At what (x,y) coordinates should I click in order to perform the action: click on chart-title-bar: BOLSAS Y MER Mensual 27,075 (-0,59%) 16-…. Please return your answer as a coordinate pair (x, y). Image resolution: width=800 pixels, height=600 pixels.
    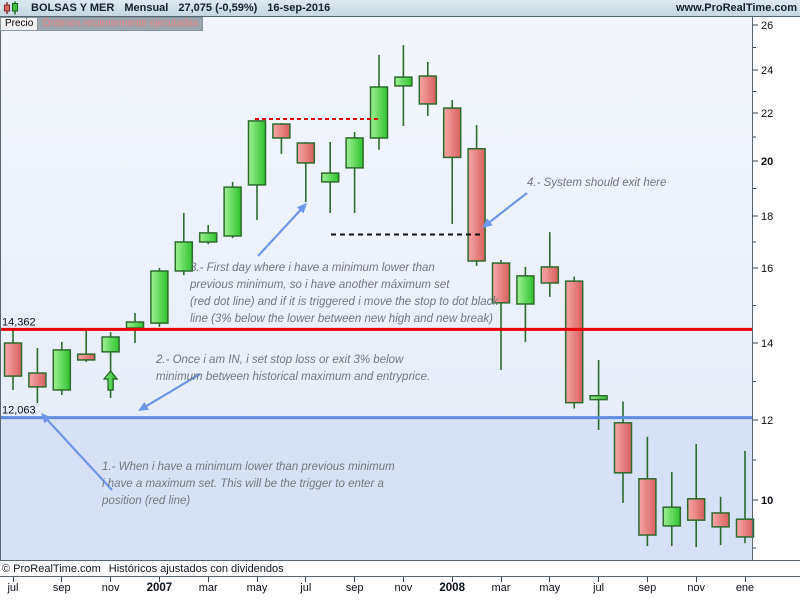
    Looking at the image, I should click on (400, 8).